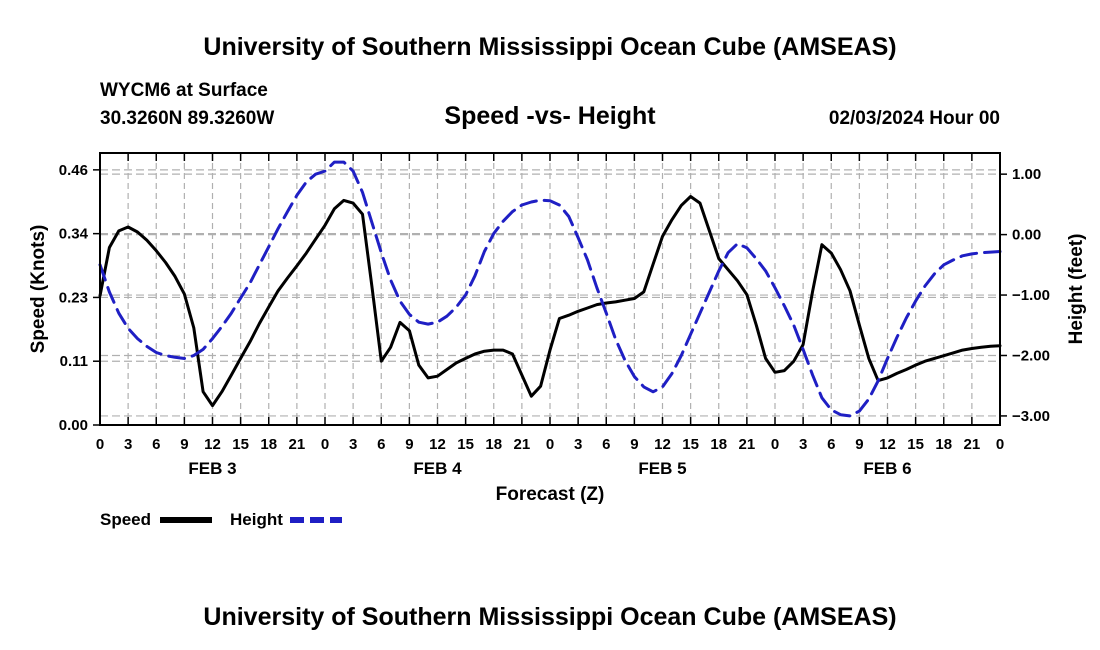 This screenshot has width=1100, height=650. I want to click on y-left-tick-label: 0.34, so click(74, 234).